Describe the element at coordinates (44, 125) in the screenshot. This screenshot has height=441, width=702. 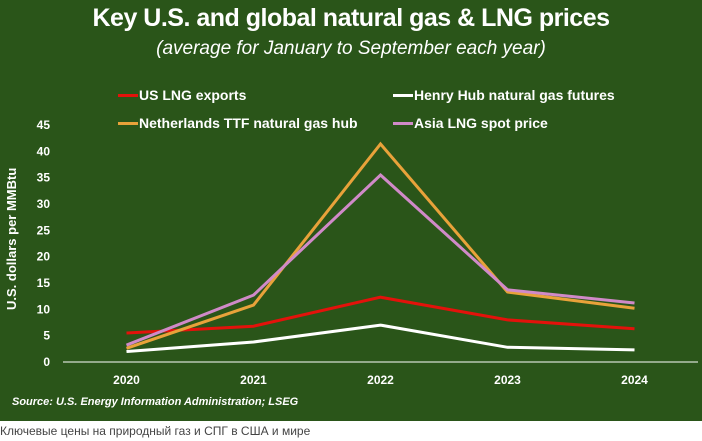
I see `y-tick-label: 45` at that location.